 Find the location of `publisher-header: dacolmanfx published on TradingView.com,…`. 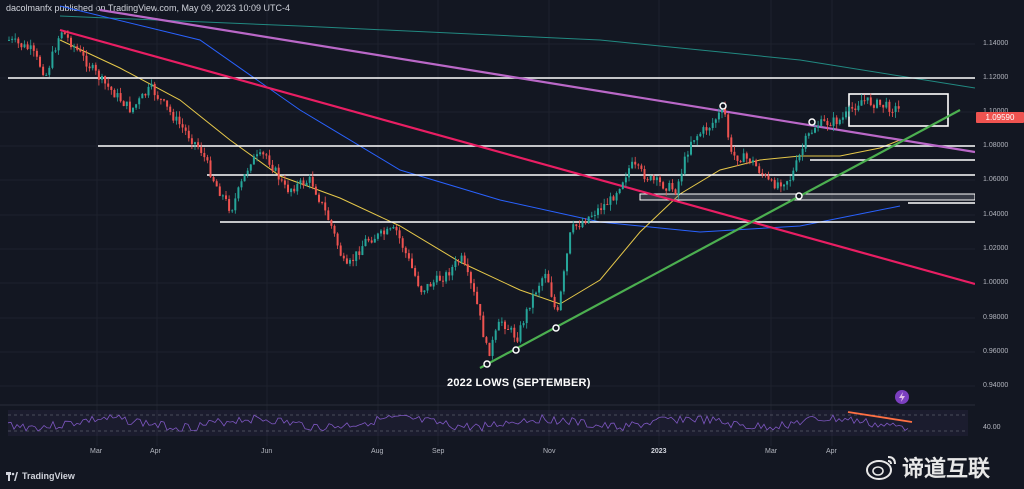

publisher-header: dacolmanfx published on TradingView.com,… is located at coordinates (148, 8).